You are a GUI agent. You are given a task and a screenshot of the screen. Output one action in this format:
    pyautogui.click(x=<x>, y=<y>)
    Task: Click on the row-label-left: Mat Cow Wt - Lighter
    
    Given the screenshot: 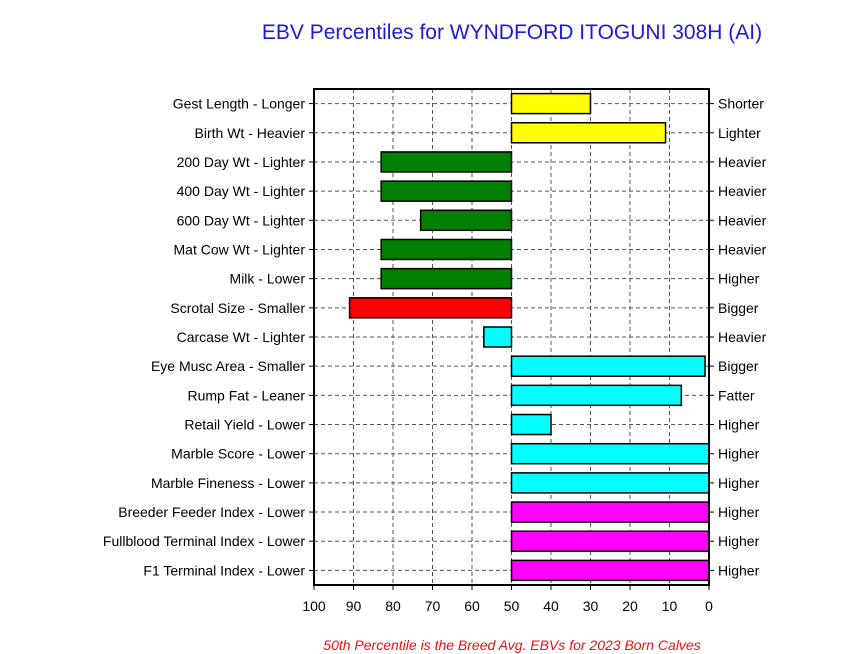 What is the action you would take?
    pyautogui.click(x=240, y=249)
    